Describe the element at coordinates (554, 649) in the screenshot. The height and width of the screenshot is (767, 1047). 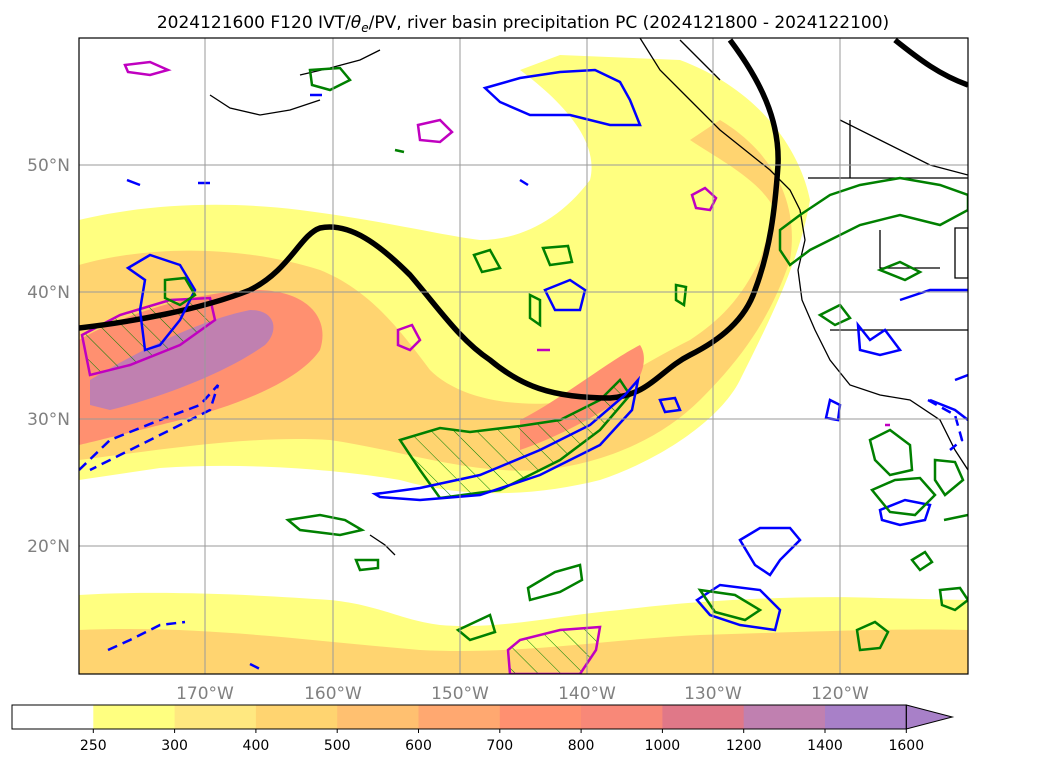
I see `hatch-region-south` at that location.